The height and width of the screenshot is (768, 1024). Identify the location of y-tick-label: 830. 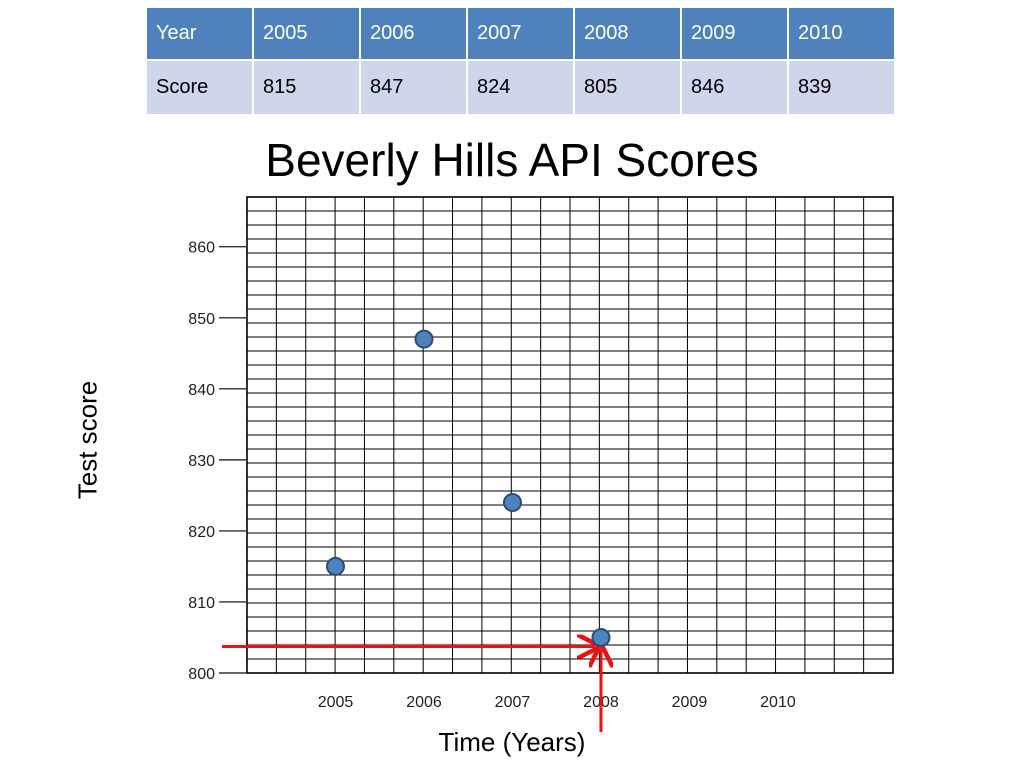
(201, 461).